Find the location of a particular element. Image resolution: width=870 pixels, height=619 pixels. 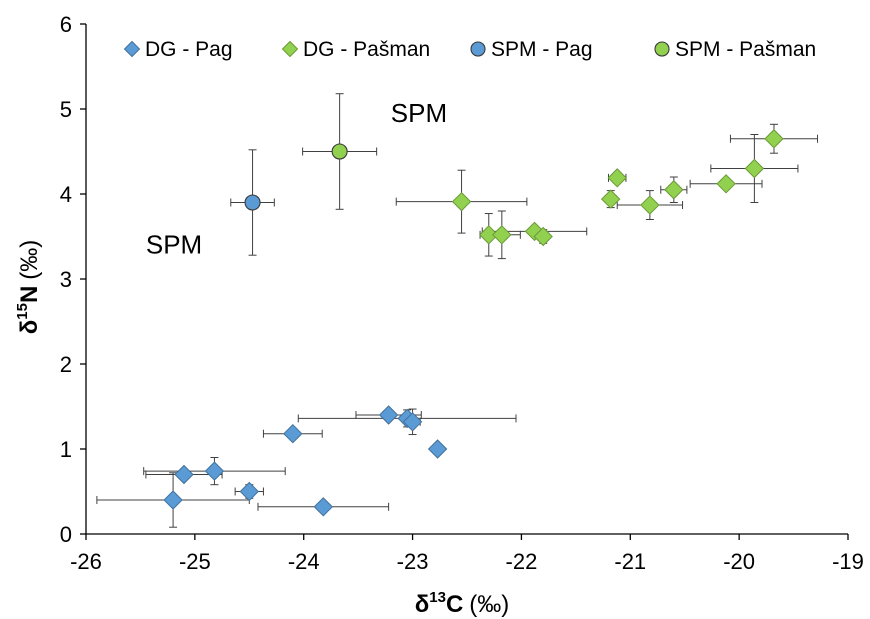

x-tick-label: -23 is located at coordinates (413, 561).